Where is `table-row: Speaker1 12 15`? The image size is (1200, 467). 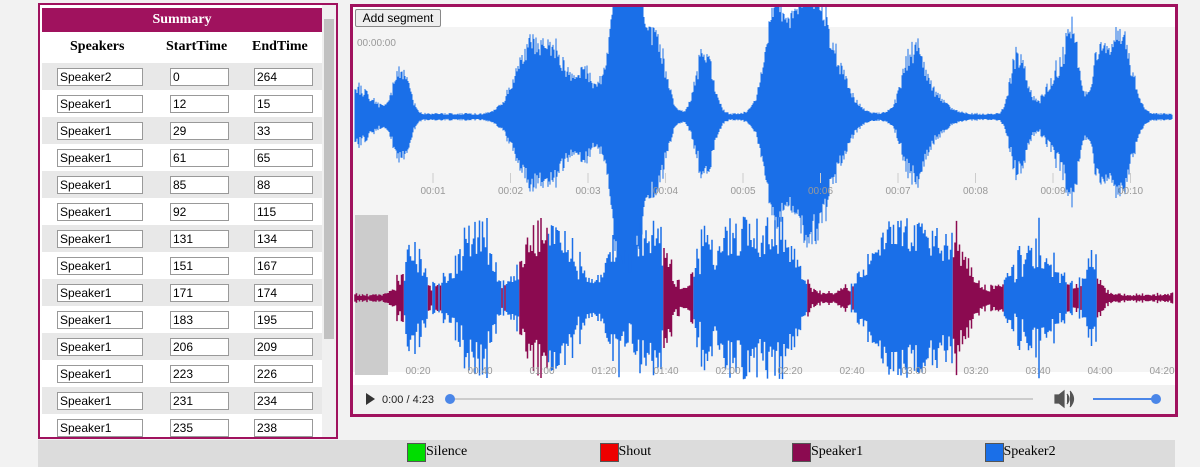 table-row: Speaker1 12 15 is located at coordinates (182, 103).